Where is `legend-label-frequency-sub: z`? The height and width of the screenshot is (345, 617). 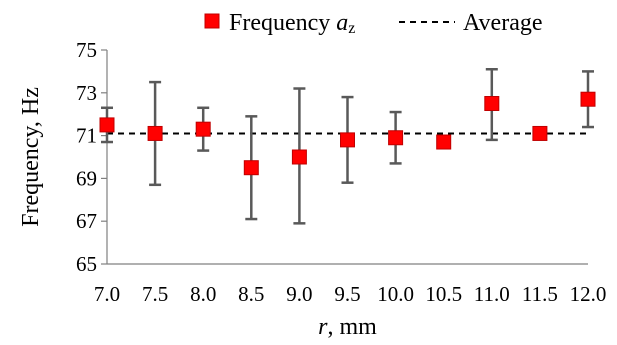 legend-label-frequency-sub: z is located at coordinates (351, 28).